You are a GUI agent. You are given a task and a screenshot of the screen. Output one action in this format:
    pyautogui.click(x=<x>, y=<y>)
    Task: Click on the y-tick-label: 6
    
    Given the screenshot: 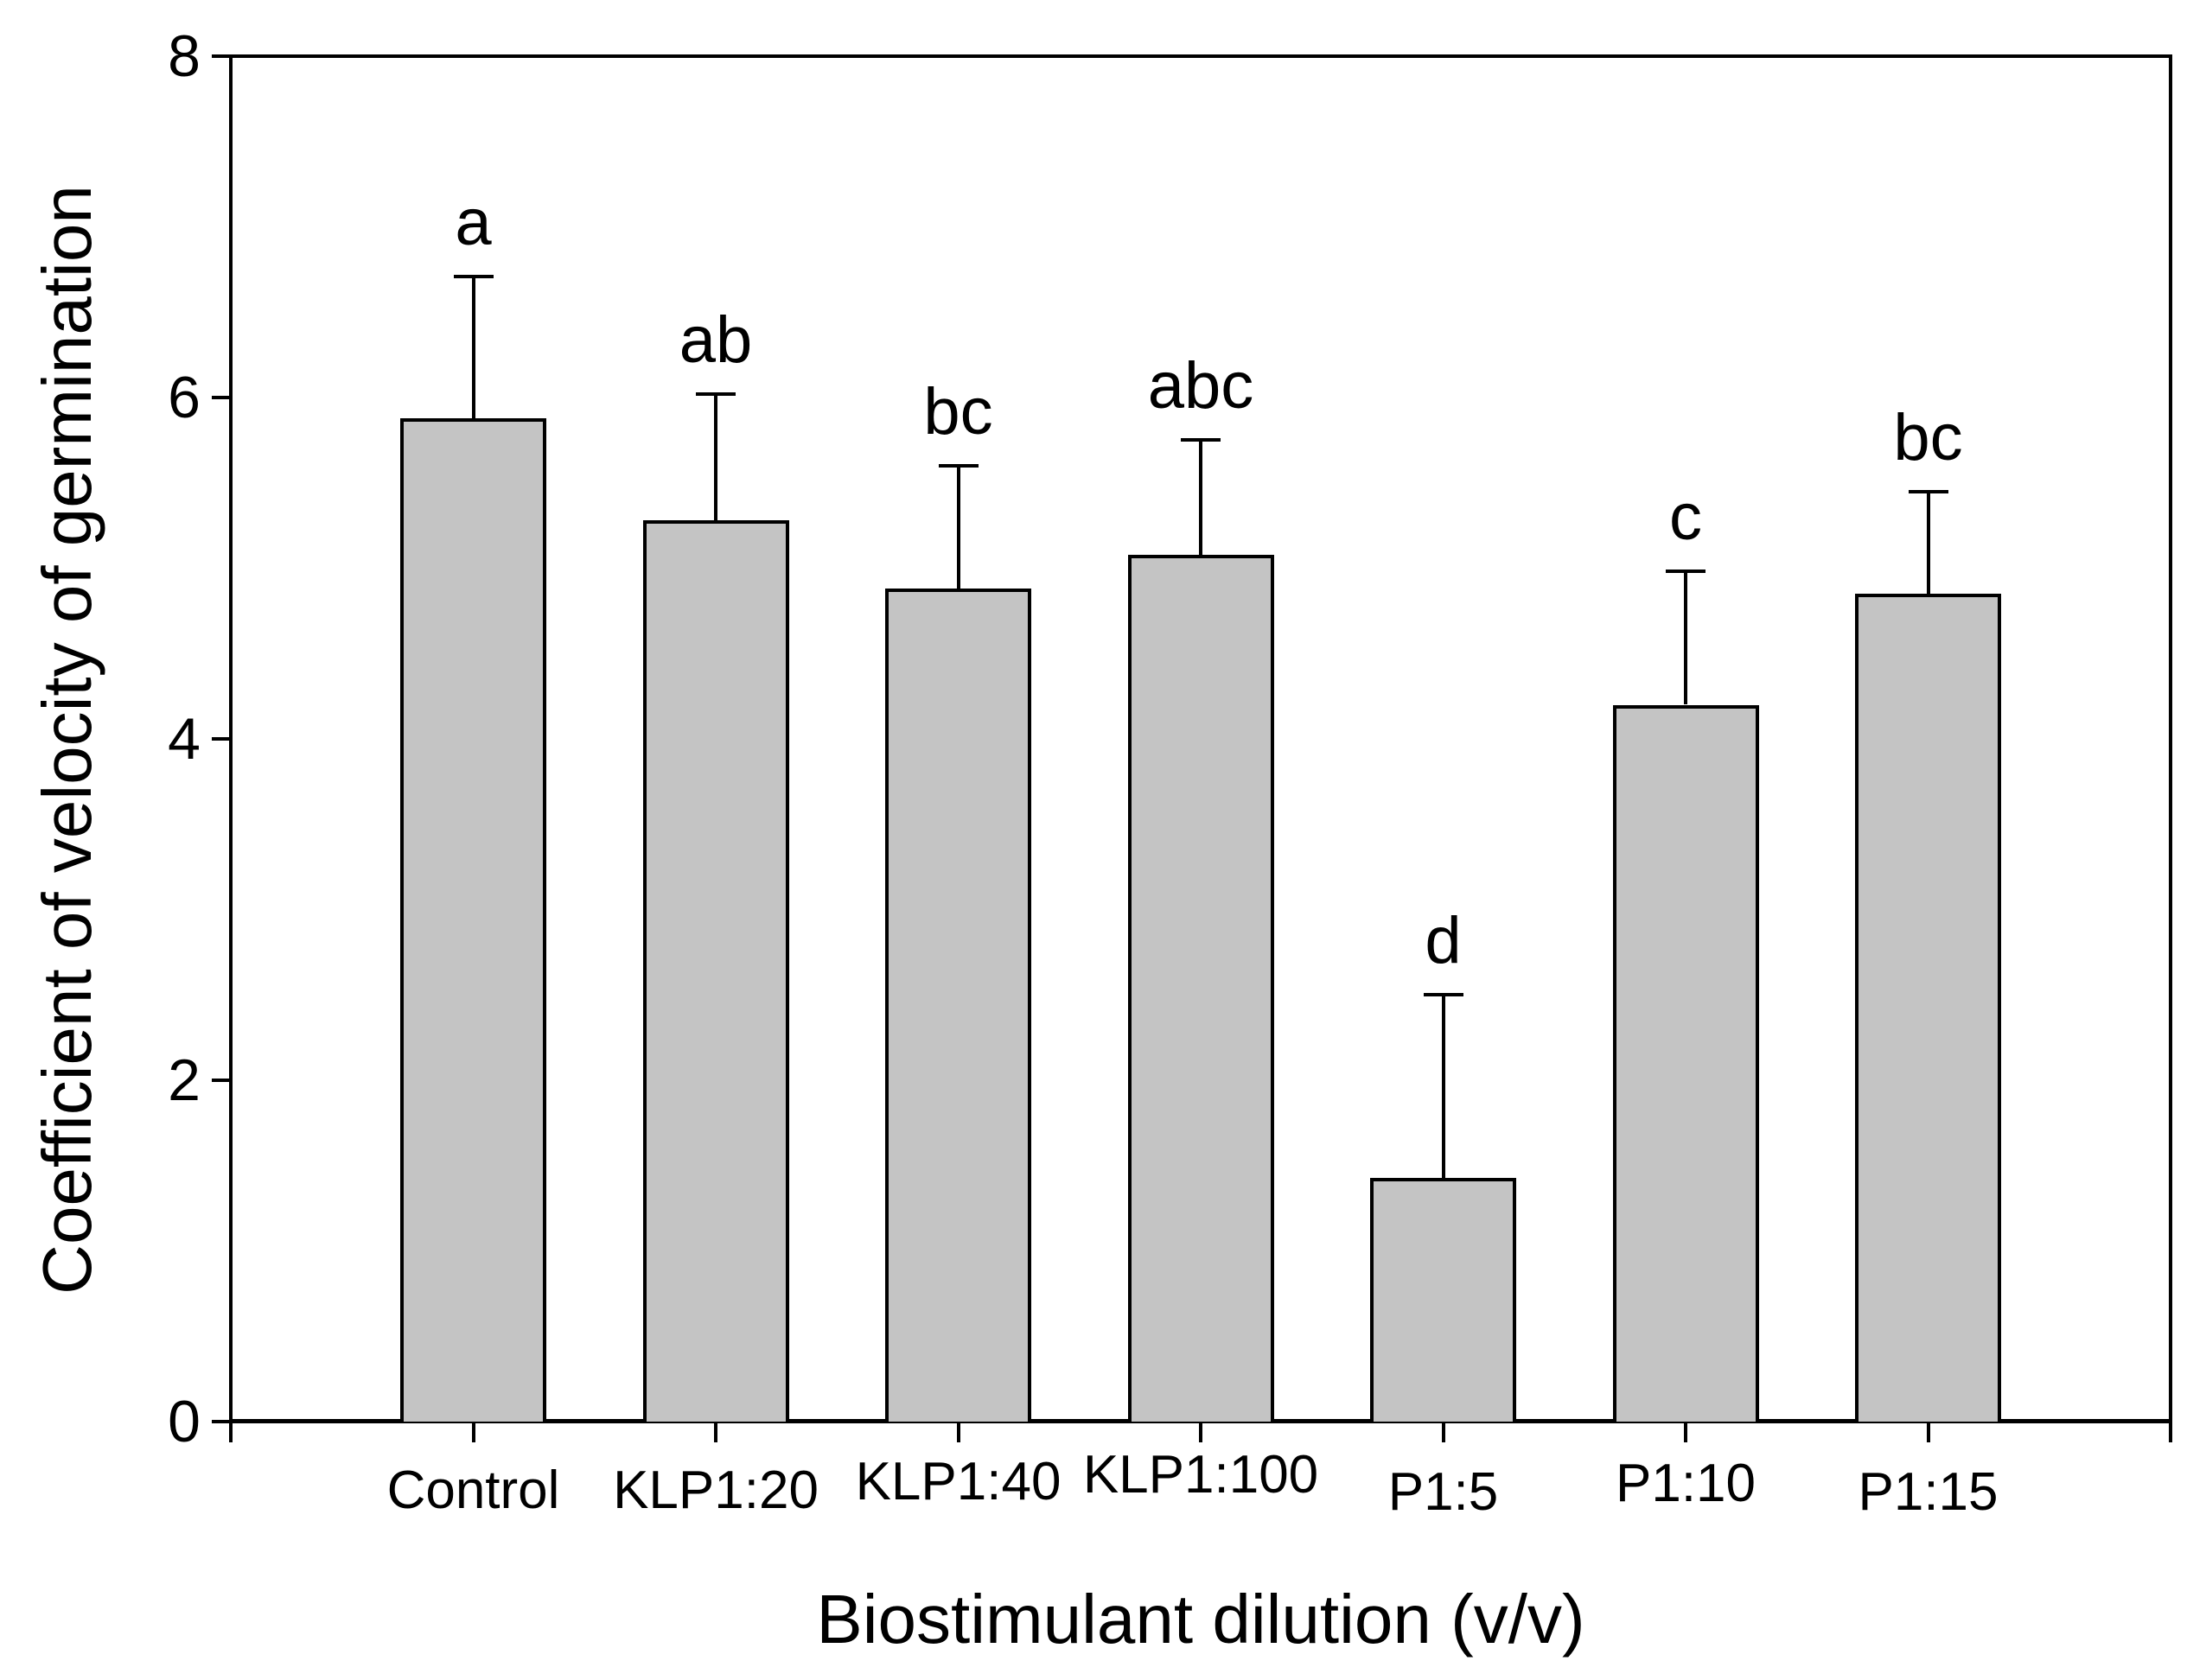 What is the action you would take?
    pyautogui.click(x=184, y=398)
    